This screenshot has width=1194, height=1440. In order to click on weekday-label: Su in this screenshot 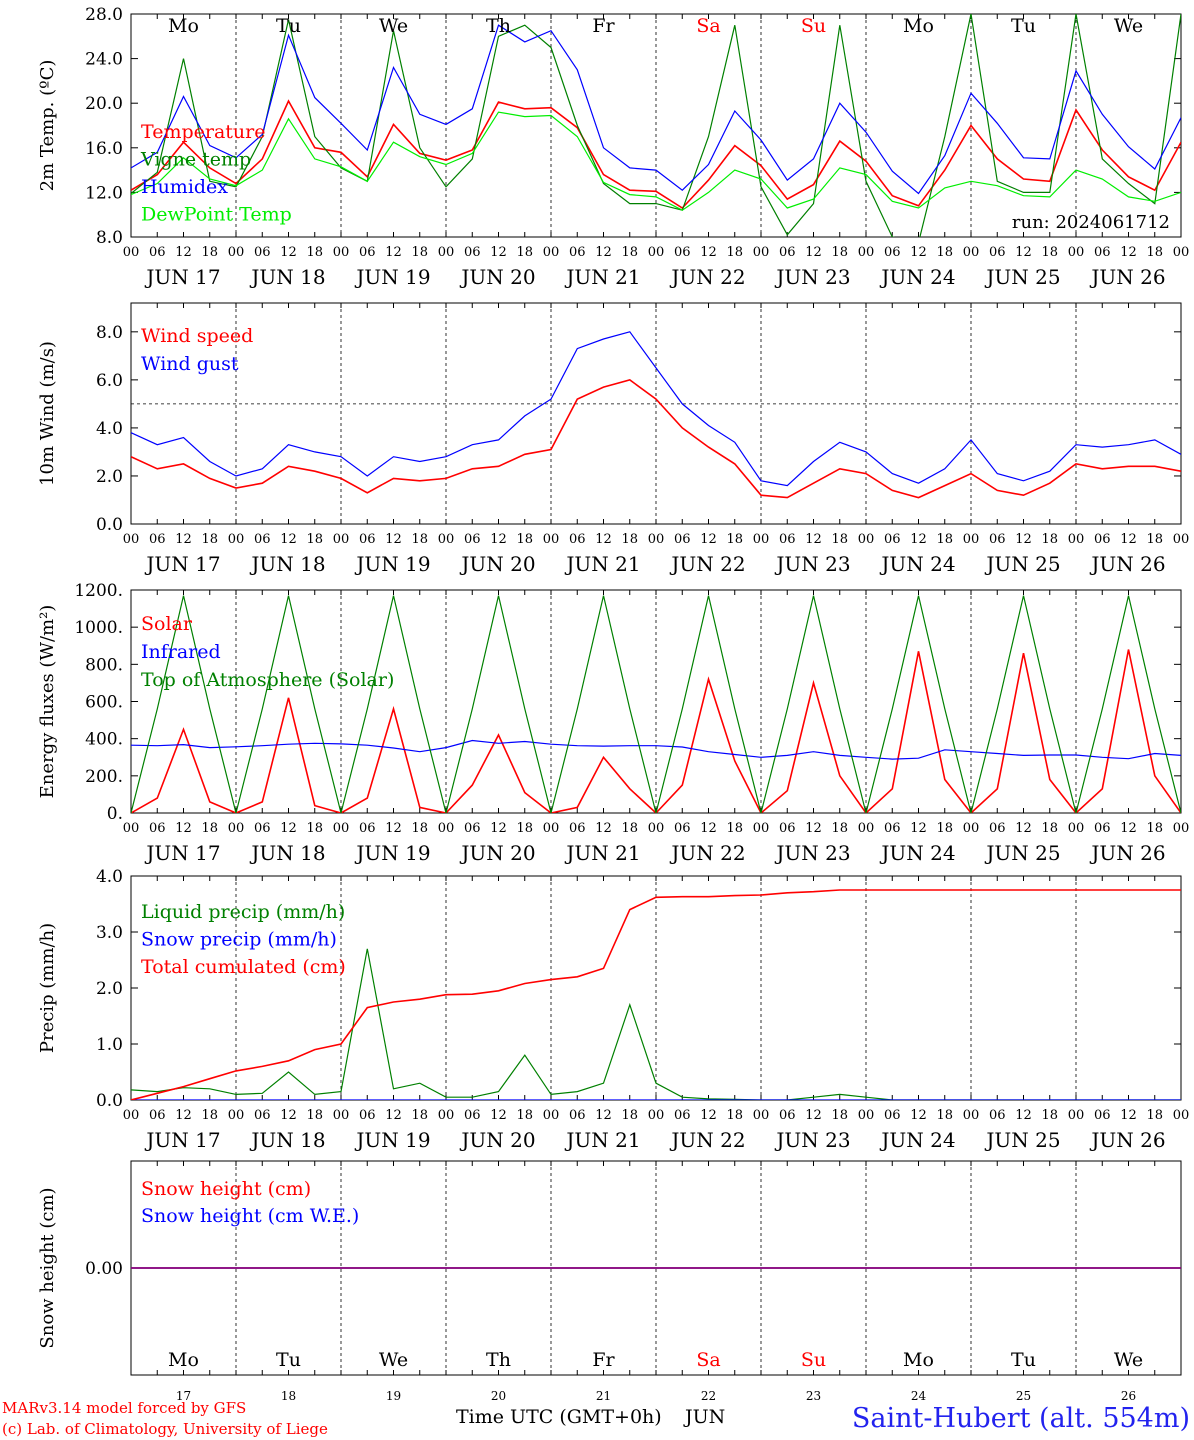, I will do `click(813, 1360)`.